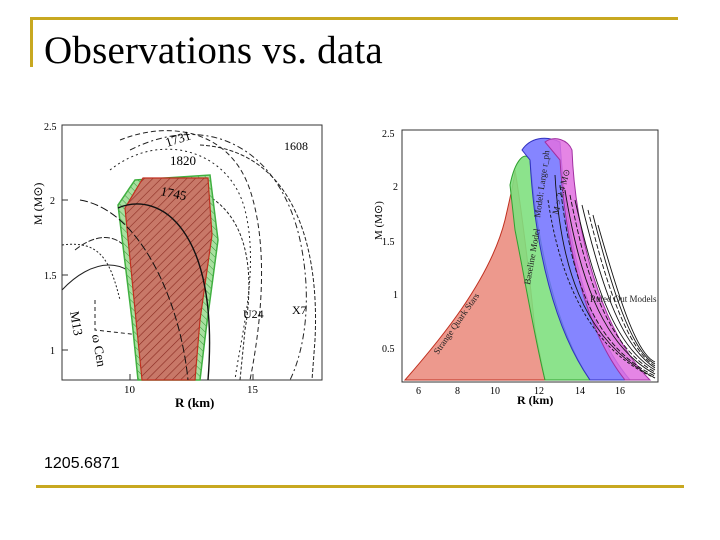 The image size is (720, 540). Describe the element at coordinates (580, 391) in the screenshot. I see `right-xtick-14: 14` at that location.